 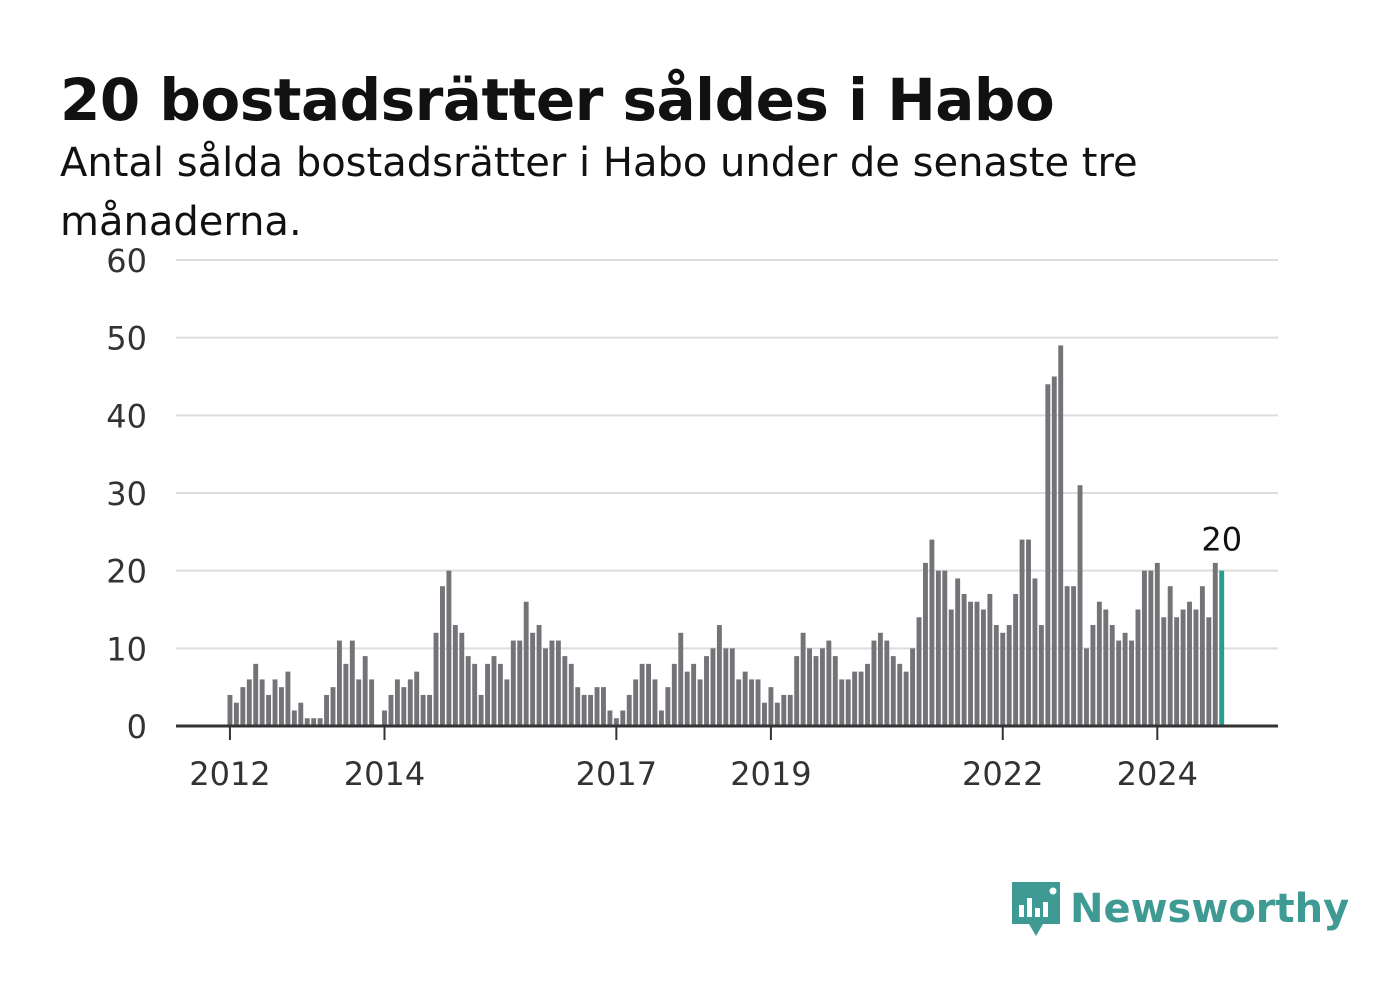 What do you see at coordinates (1157, 774) in the screenshot?
I see `x-tick-label: 2024` at bounding box center [1157, 774].